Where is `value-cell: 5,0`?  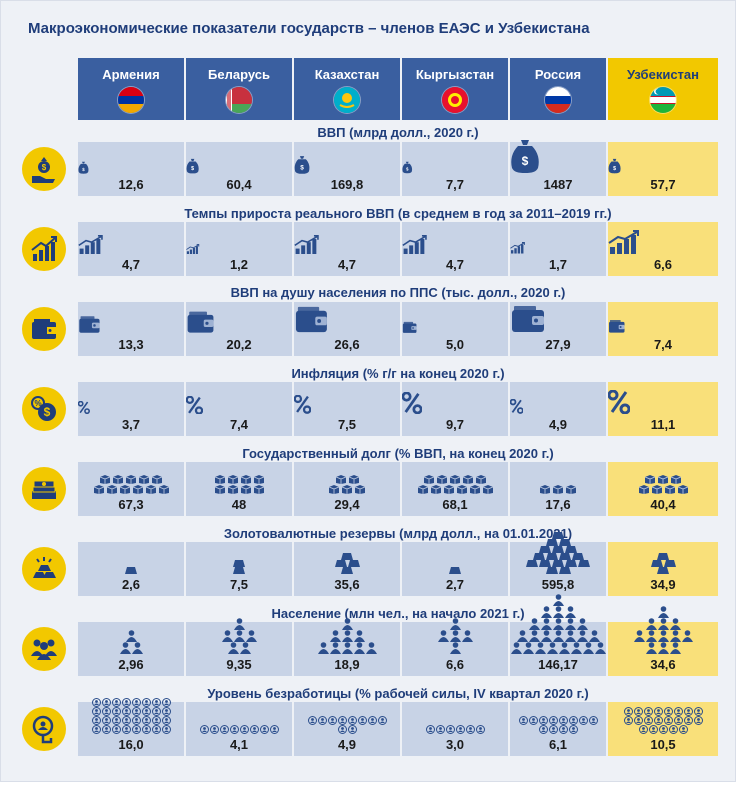 value-cell: 5,0 is located at coordinates (455, 329).